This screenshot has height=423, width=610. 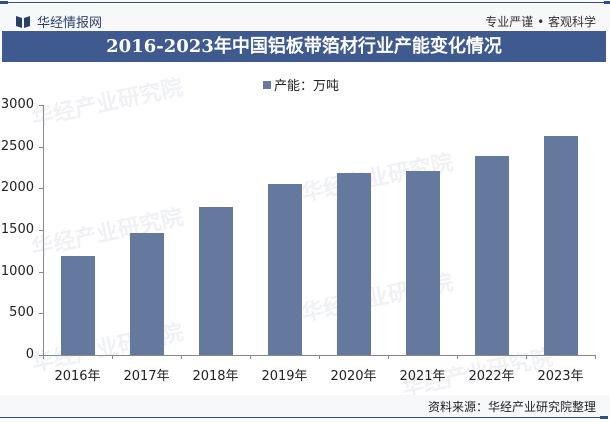 What do you see at coordinates (305, 17) in the screenshot?
I see `header: 华经情报网 专业严谨 • 客观科学` at bounding box center [305, 17].